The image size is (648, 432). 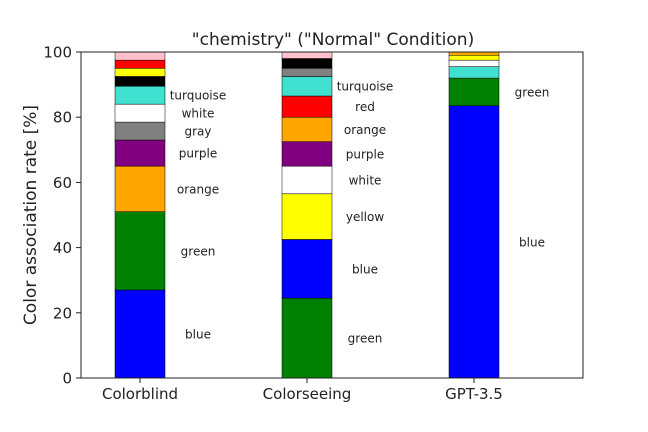 I want to click on y-tick-label: 80, so click(x=62, y=118).